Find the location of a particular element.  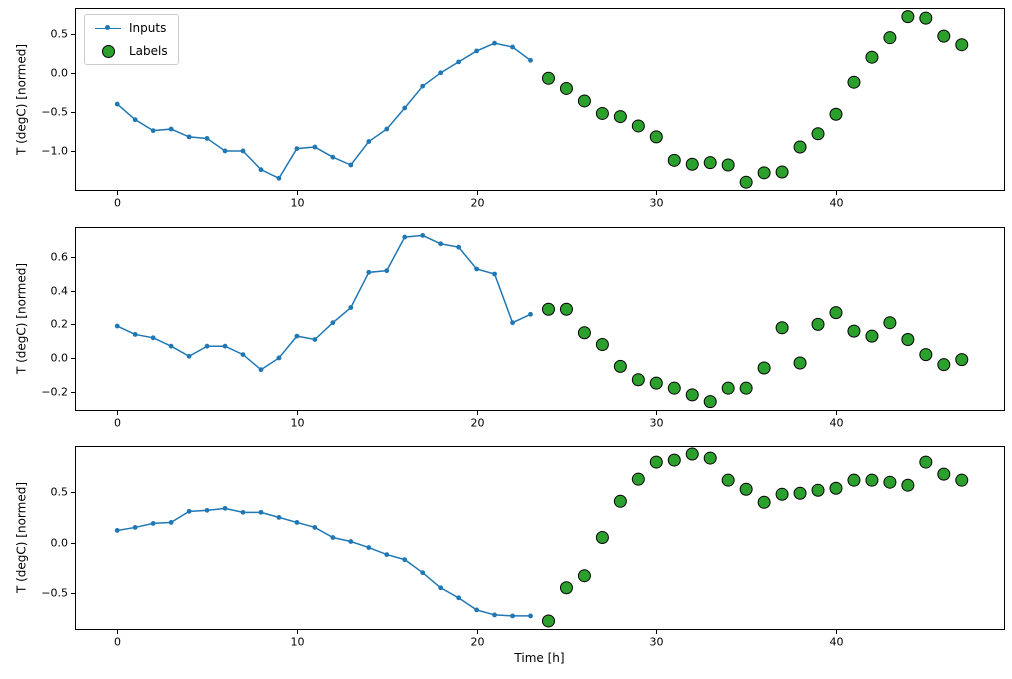

inputs-line-marker-icon is located at coordinates (108, 27).